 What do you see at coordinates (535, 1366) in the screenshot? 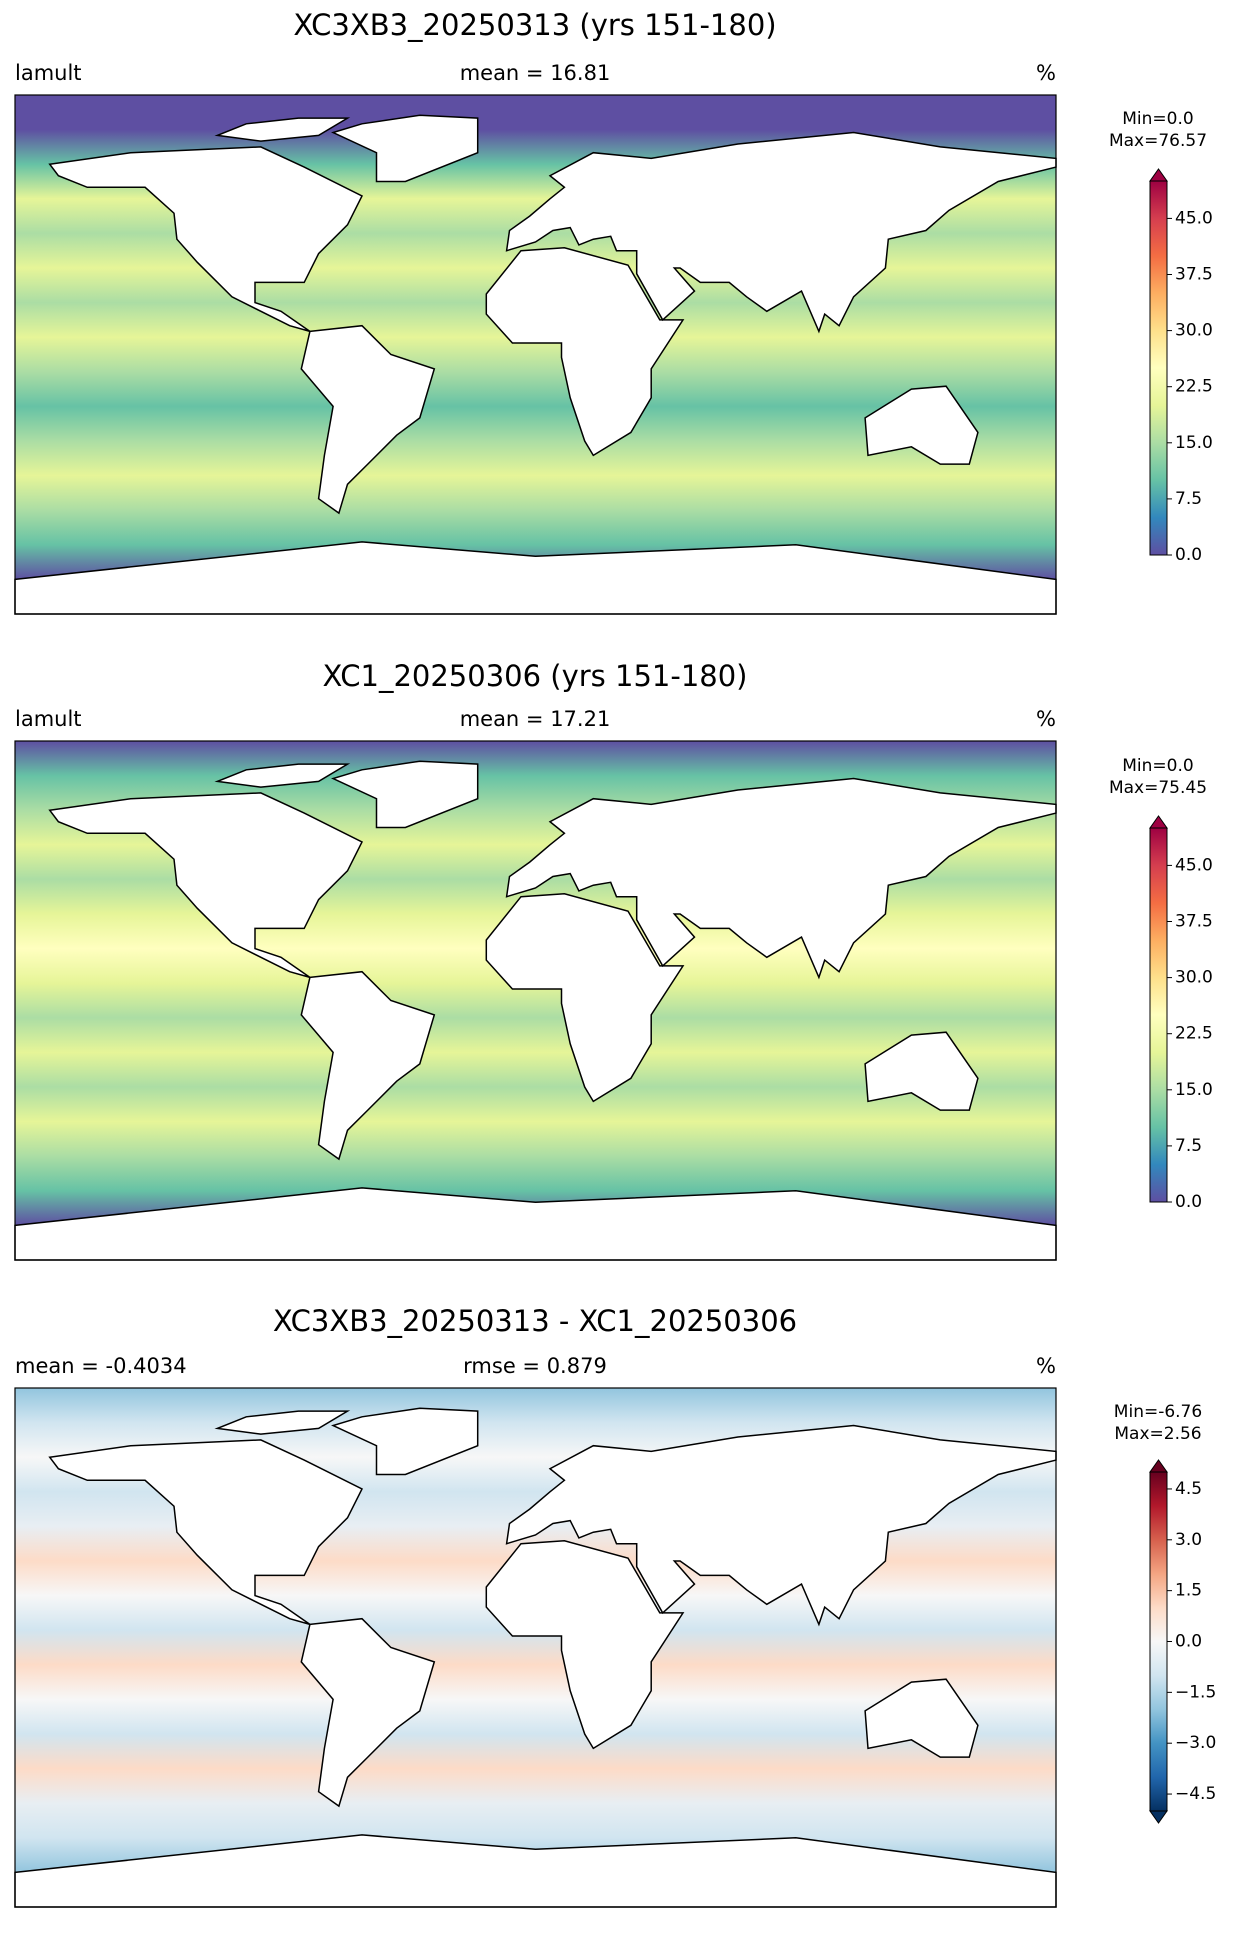
I see `center-label: rmse = 0.879` at bounding box center [535, 1366].